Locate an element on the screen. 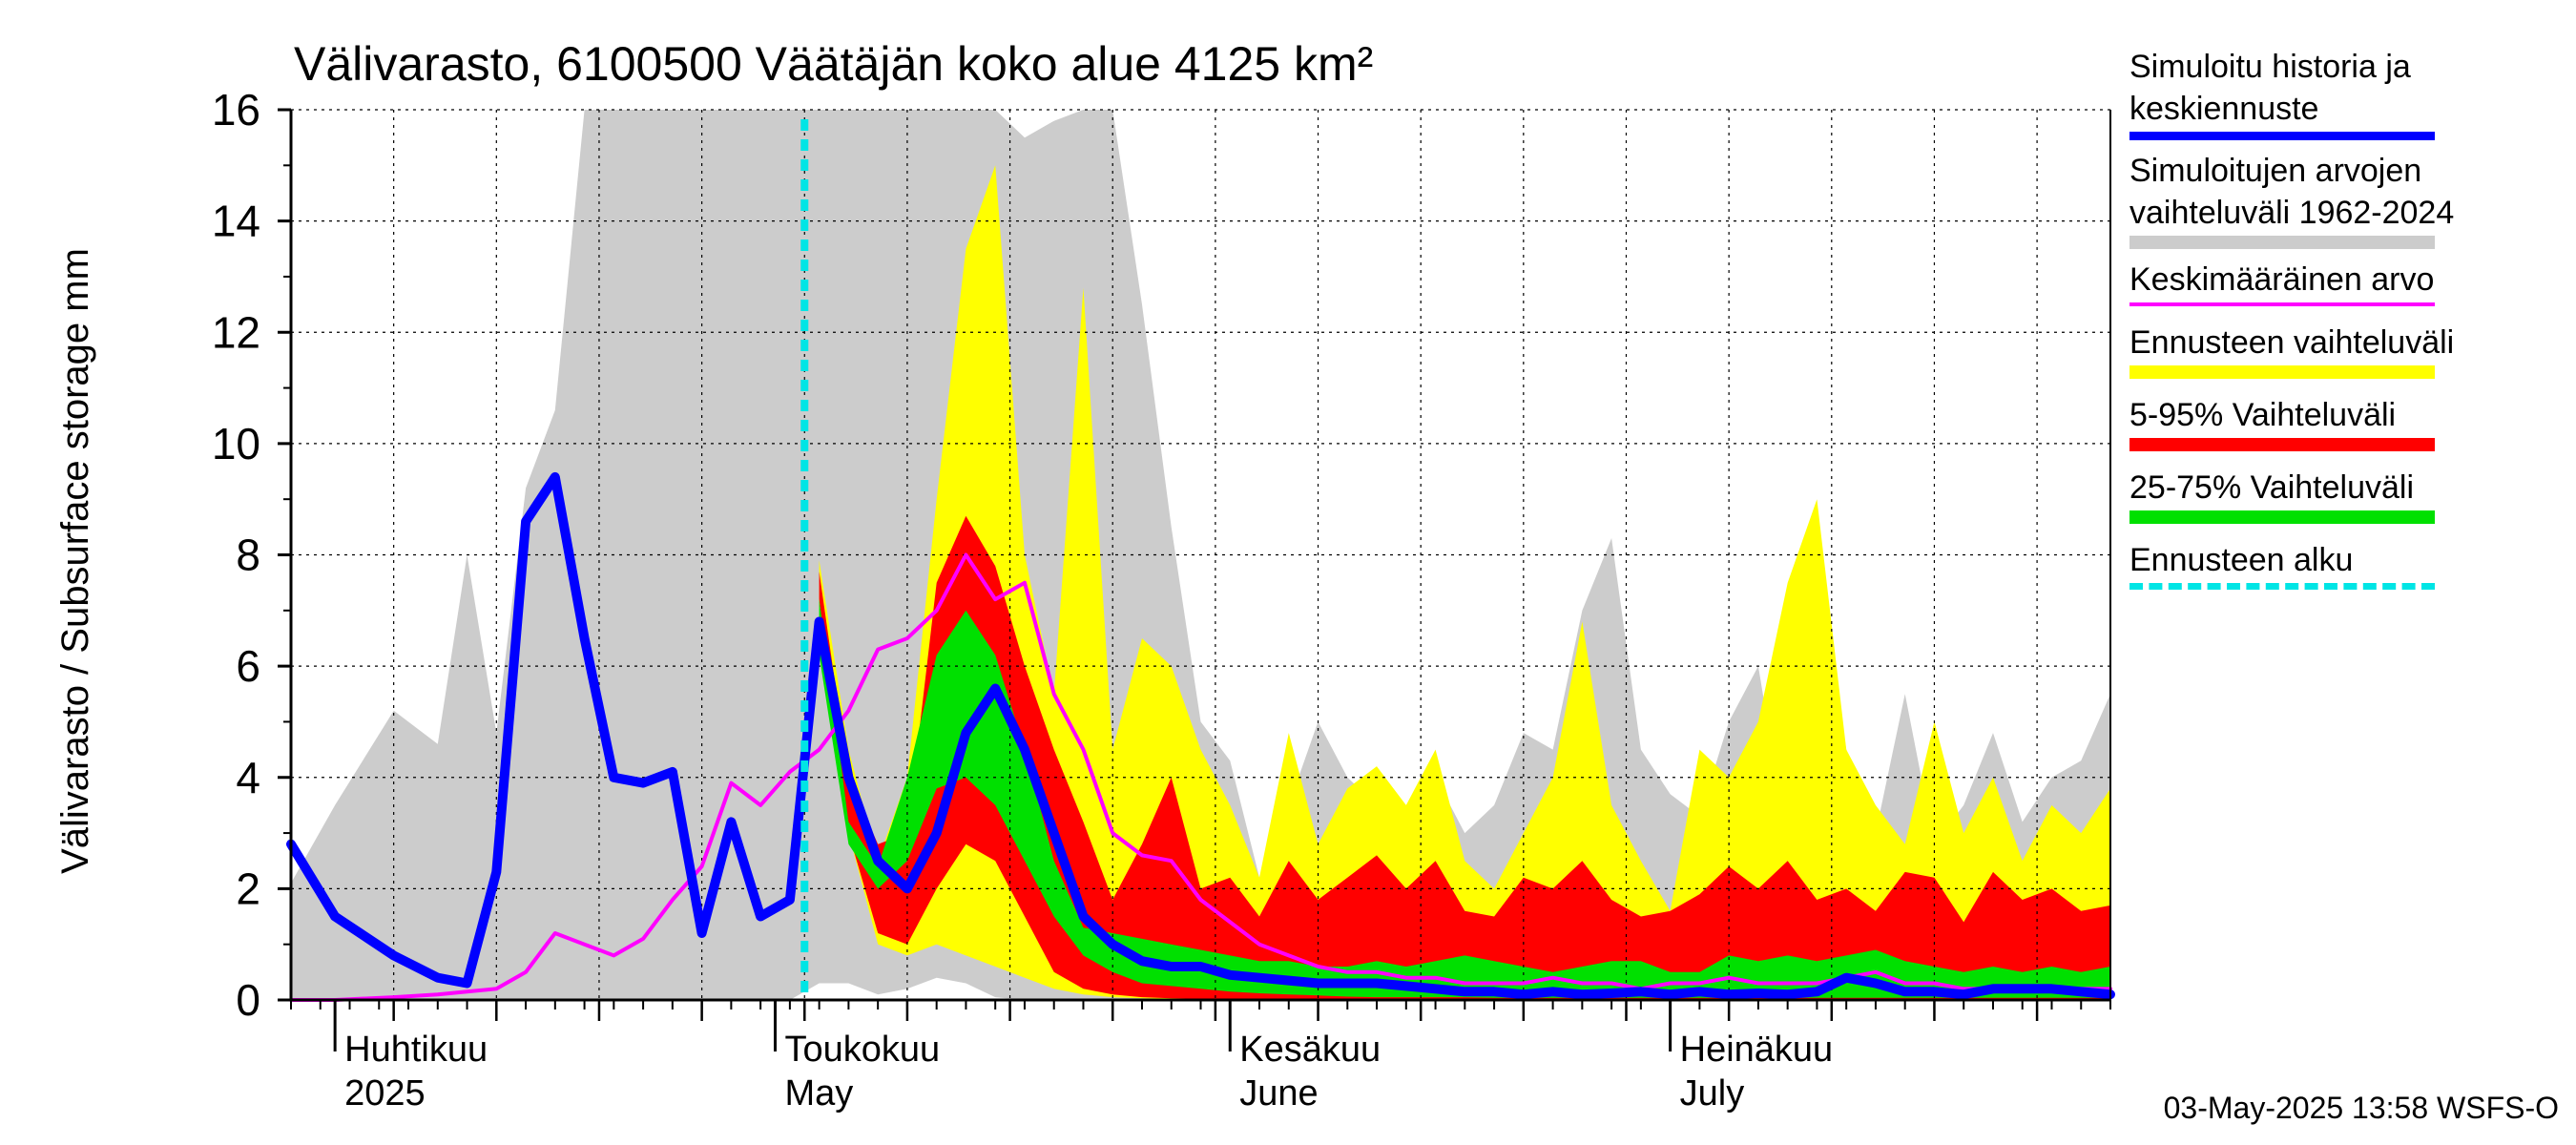 The height and width of the screenshot is (1145, 2576). legend-label: Ennusteen vaihteluväli is located at coordinates (2292, 342).